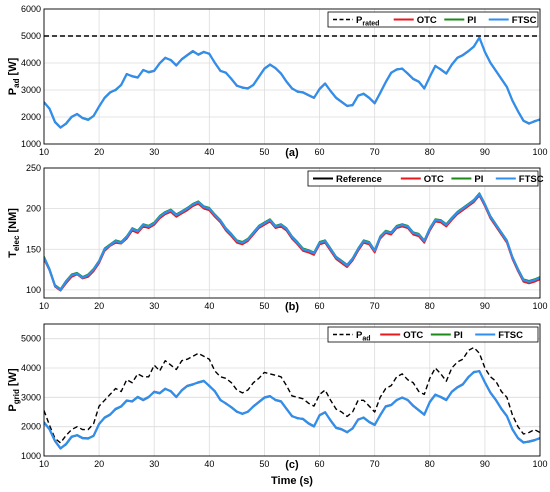 This screenshot has height=492, width=550. Describe the element at coordinates (33, 290) in the screenshot. I see `y-tick-label: 100` at that location.